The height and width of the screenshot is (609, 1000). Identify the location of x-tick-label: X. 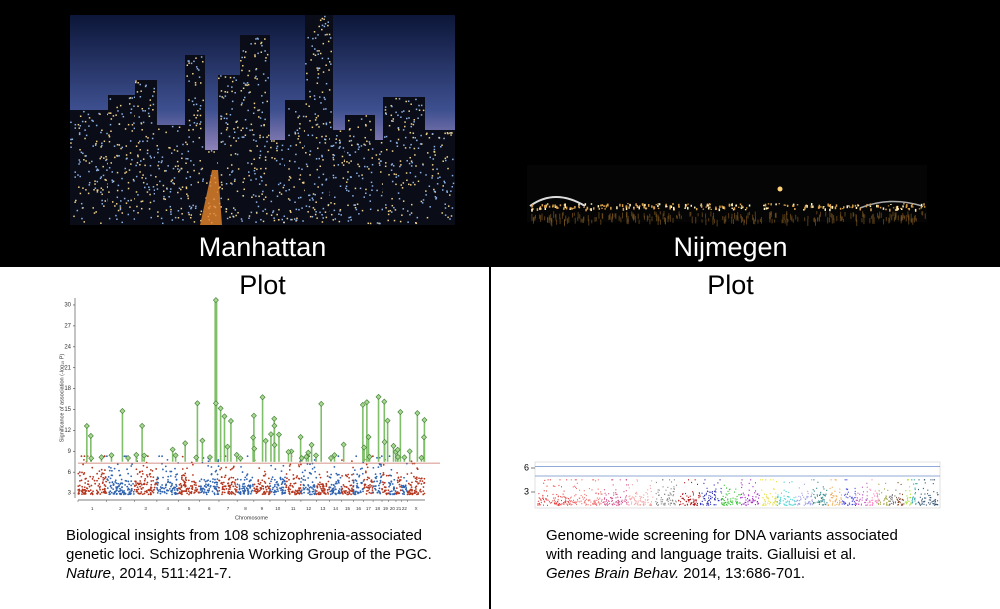
(416, 508).